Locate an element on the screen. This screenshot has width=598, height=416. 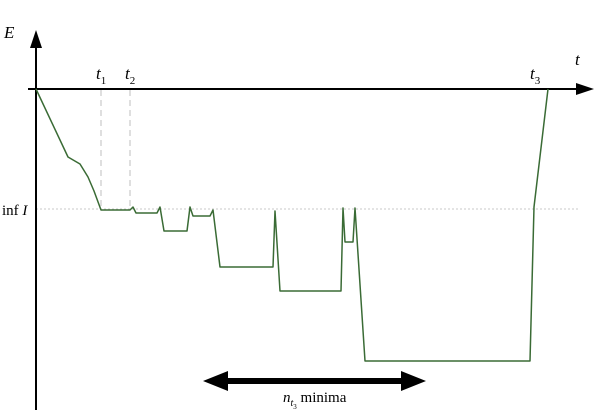
t2-label: t2 is located at coordinates (130, 75).